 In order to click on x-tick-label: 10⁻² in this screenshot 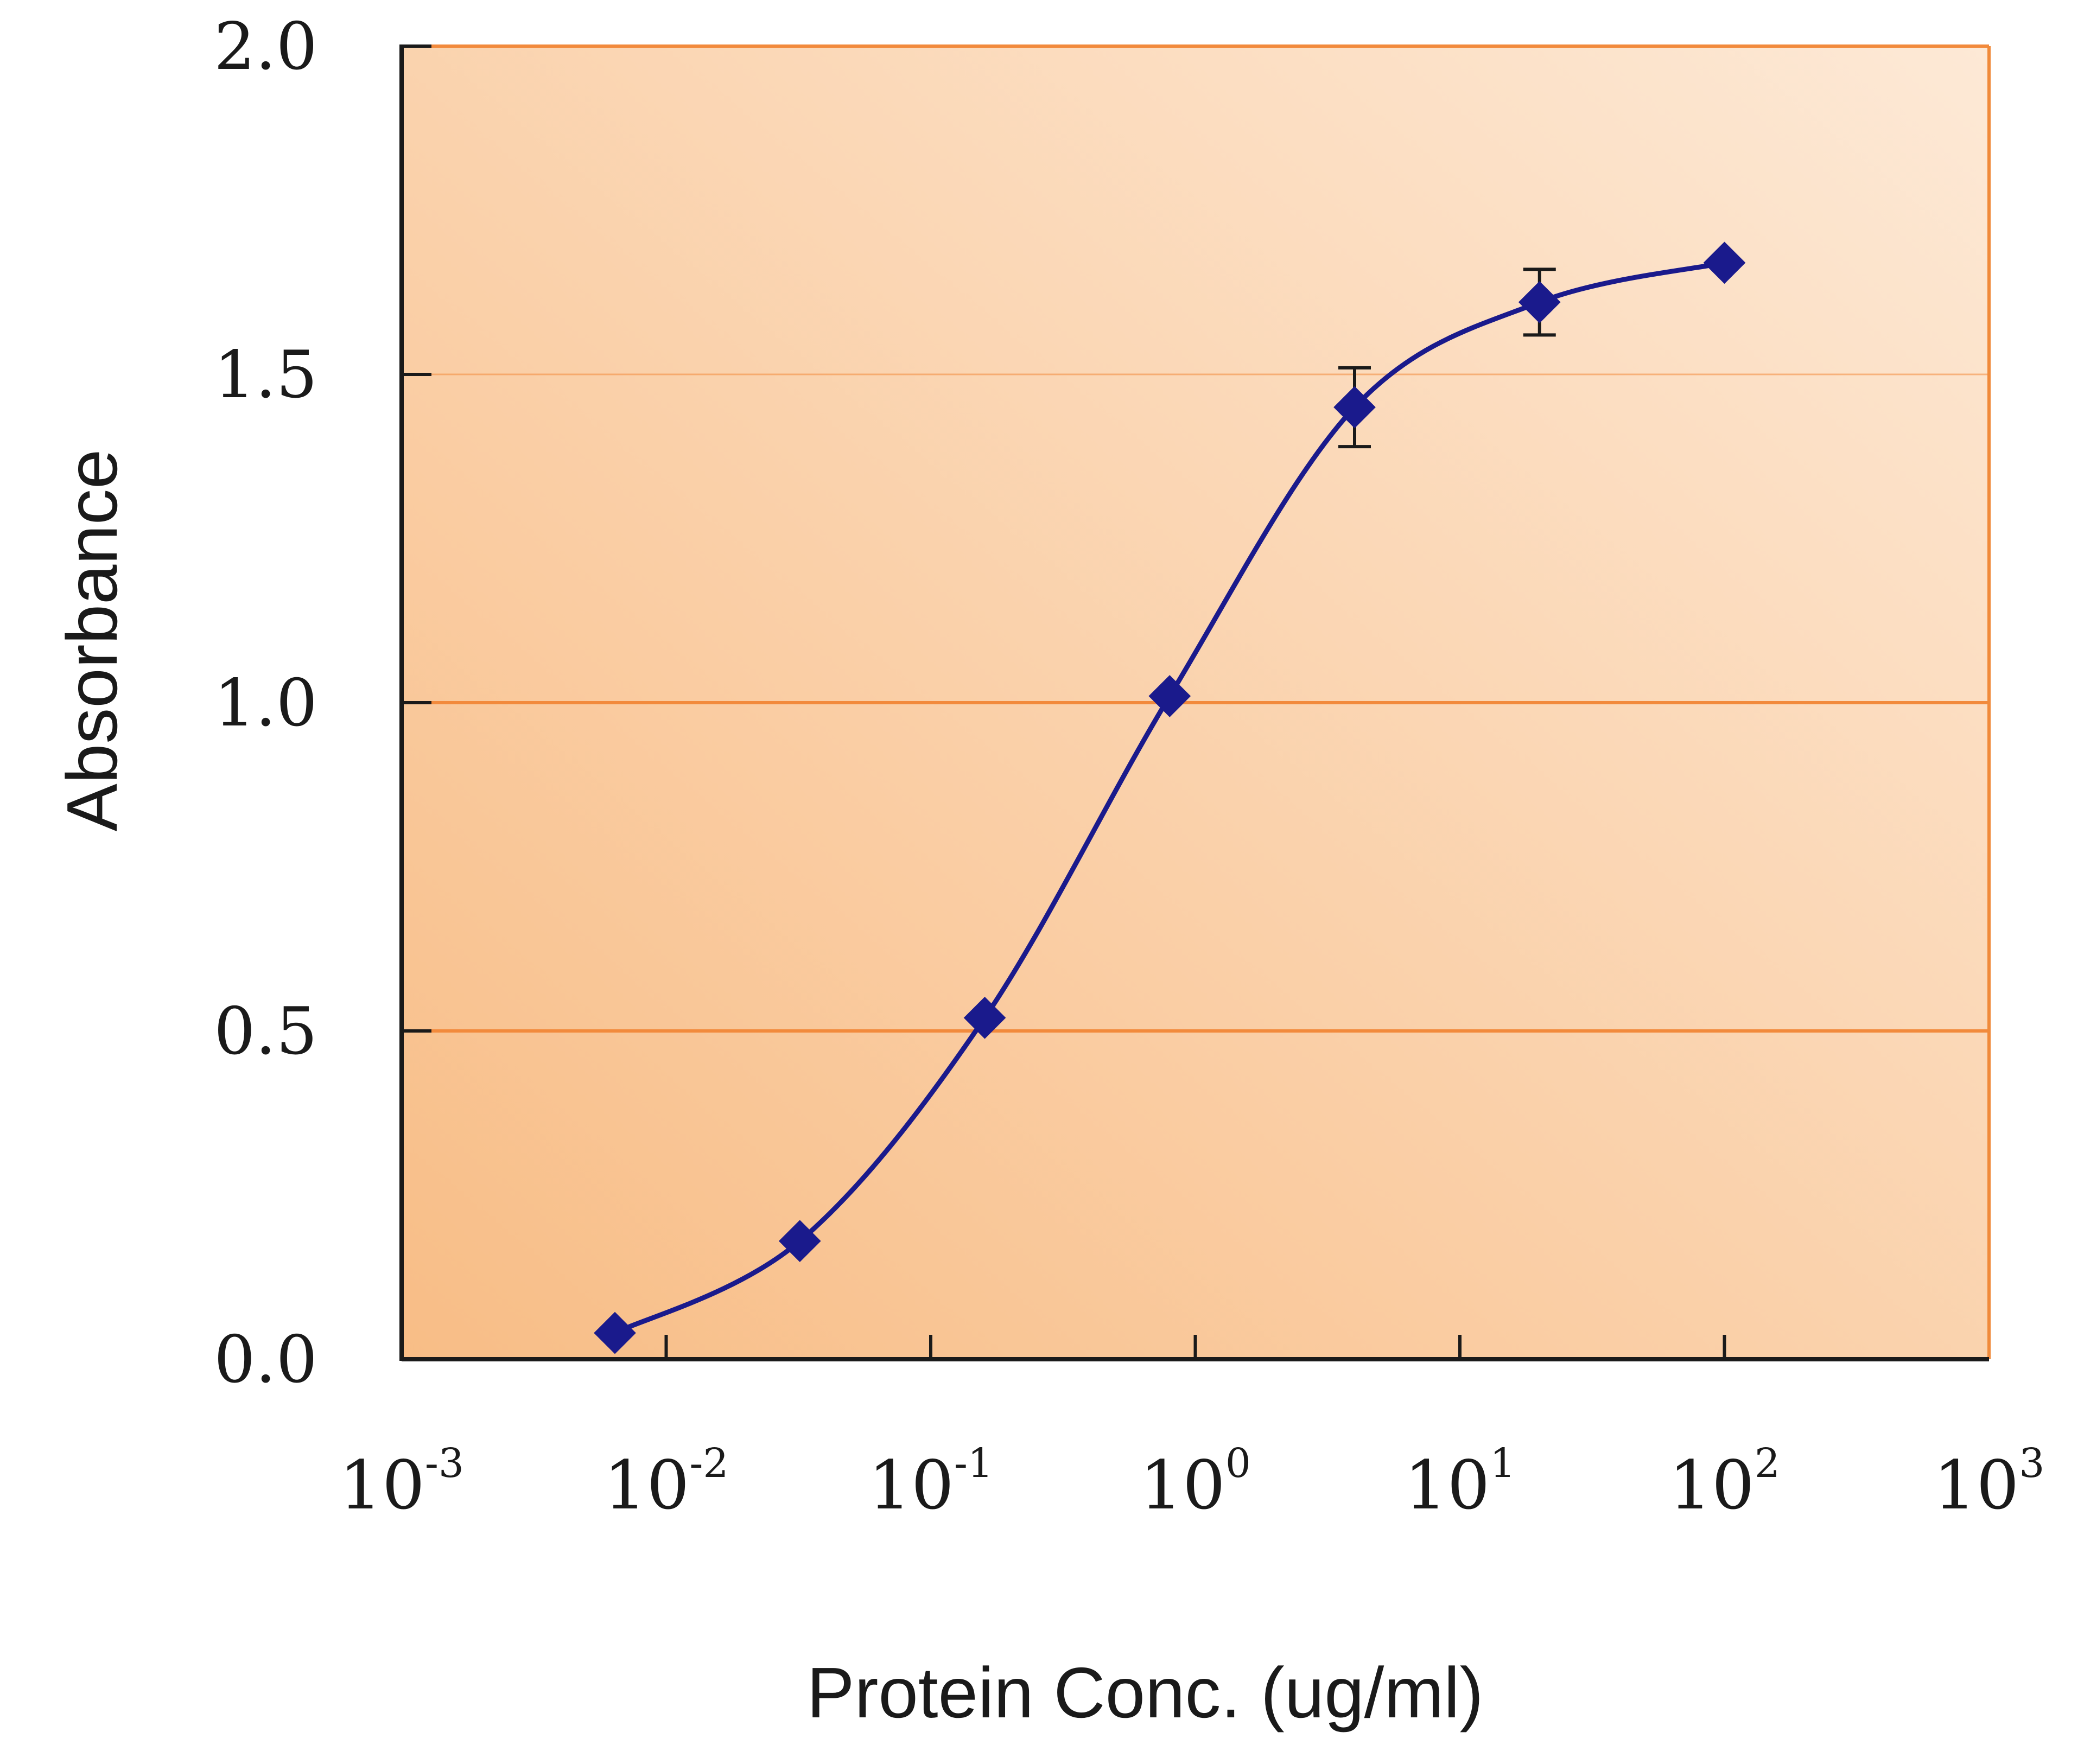, I will do `click(666, 1483)`.